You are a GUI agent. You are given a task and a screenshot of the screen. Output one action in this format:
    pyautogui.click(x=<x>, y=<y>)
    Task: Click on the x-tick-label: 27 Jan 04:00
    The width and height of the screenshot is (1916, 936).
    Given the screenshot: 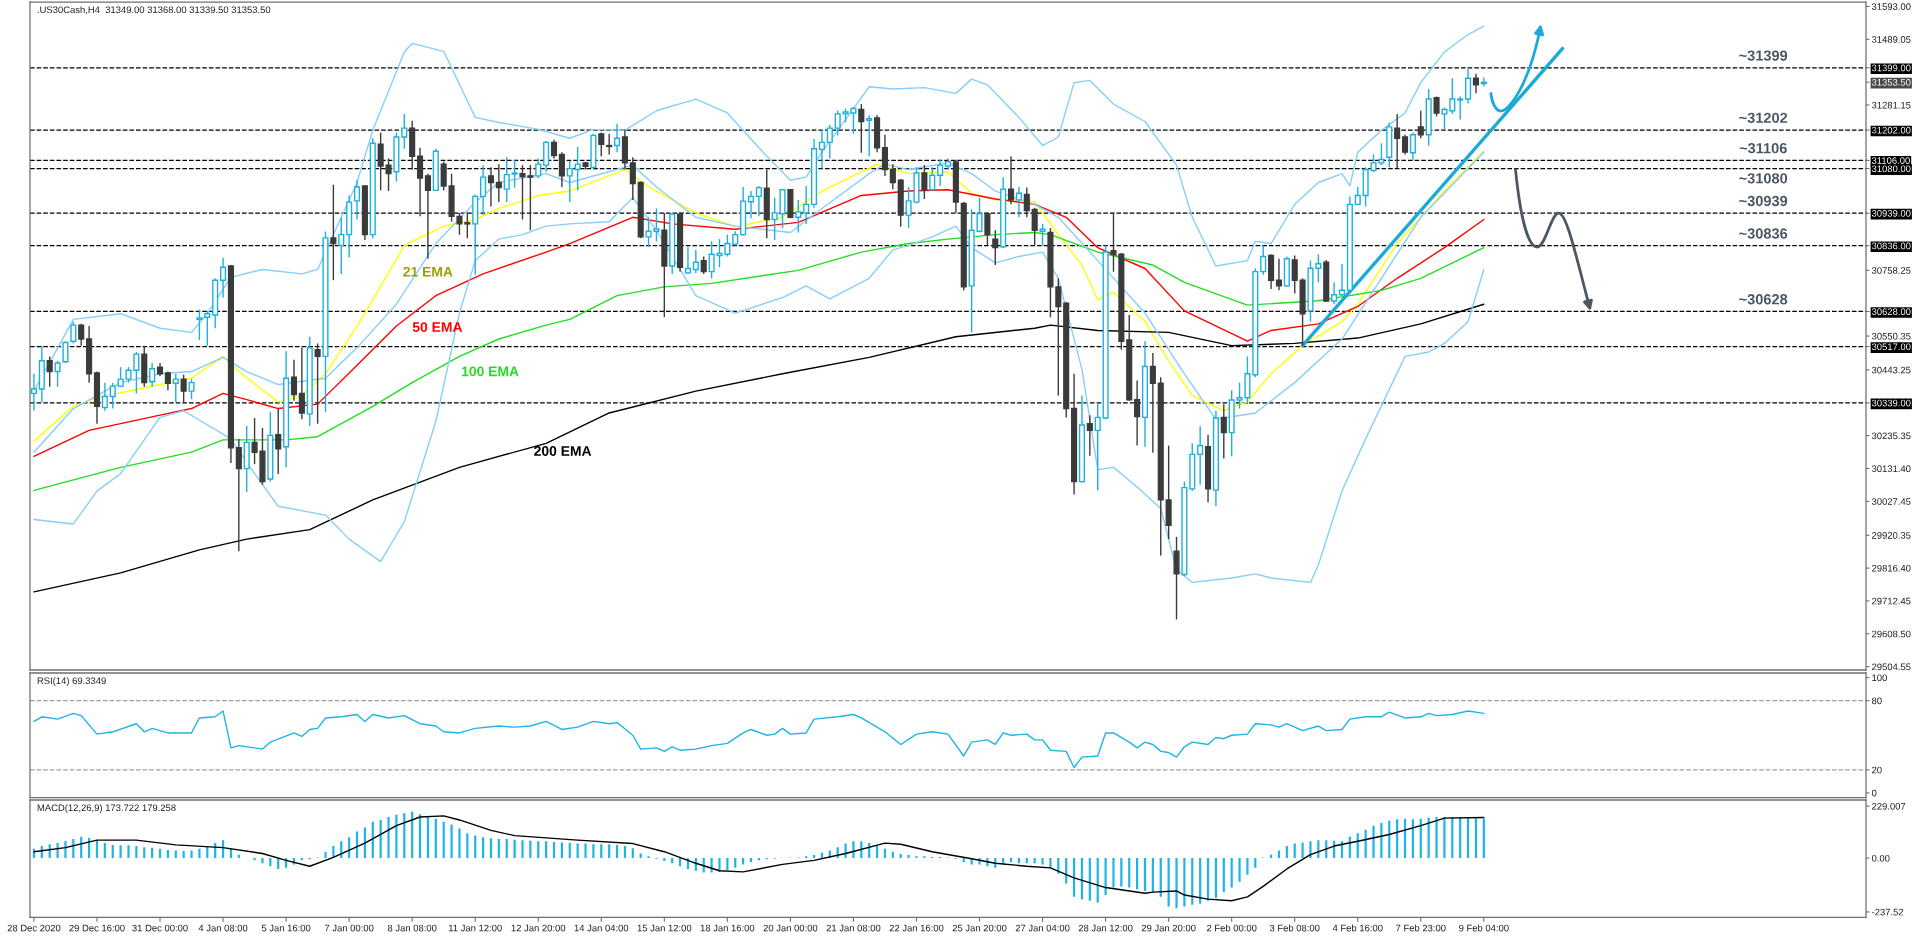 What is the action you would take?
    pyautogui.click(x=1042, y=928)
    